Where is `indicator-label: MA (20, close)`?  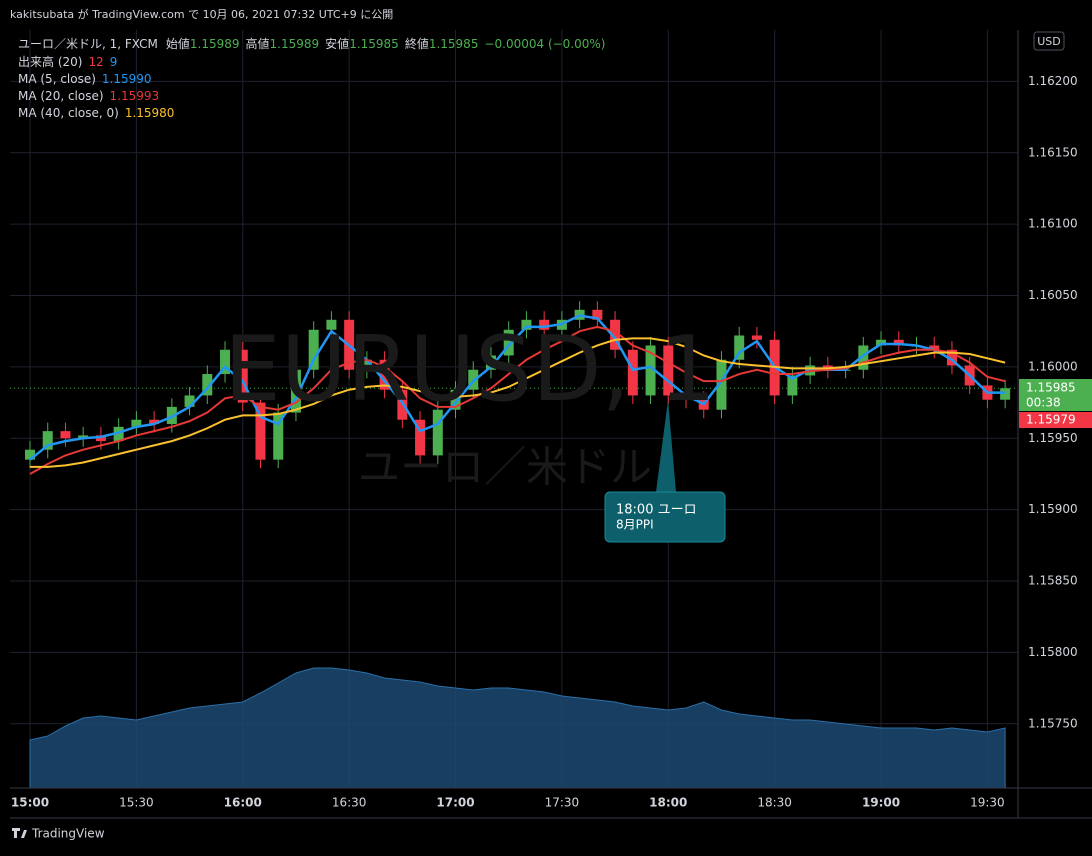 indicator-label: MA (20, close) is located at coordinates (61, 96).